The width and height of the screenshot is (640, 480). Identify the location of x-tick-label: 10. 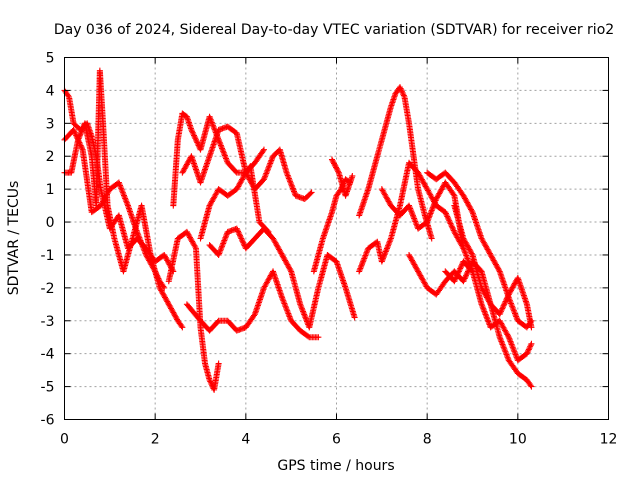
(518, 440).